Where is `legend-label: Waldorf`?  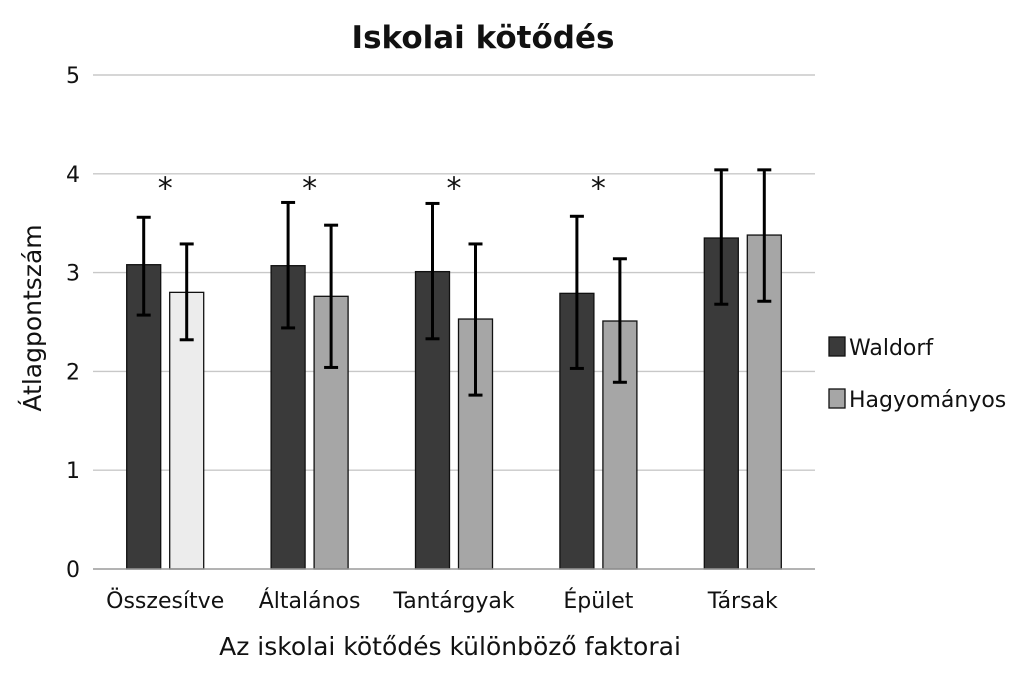
legend-label: Waldorf is located at coordinates (891, 348).